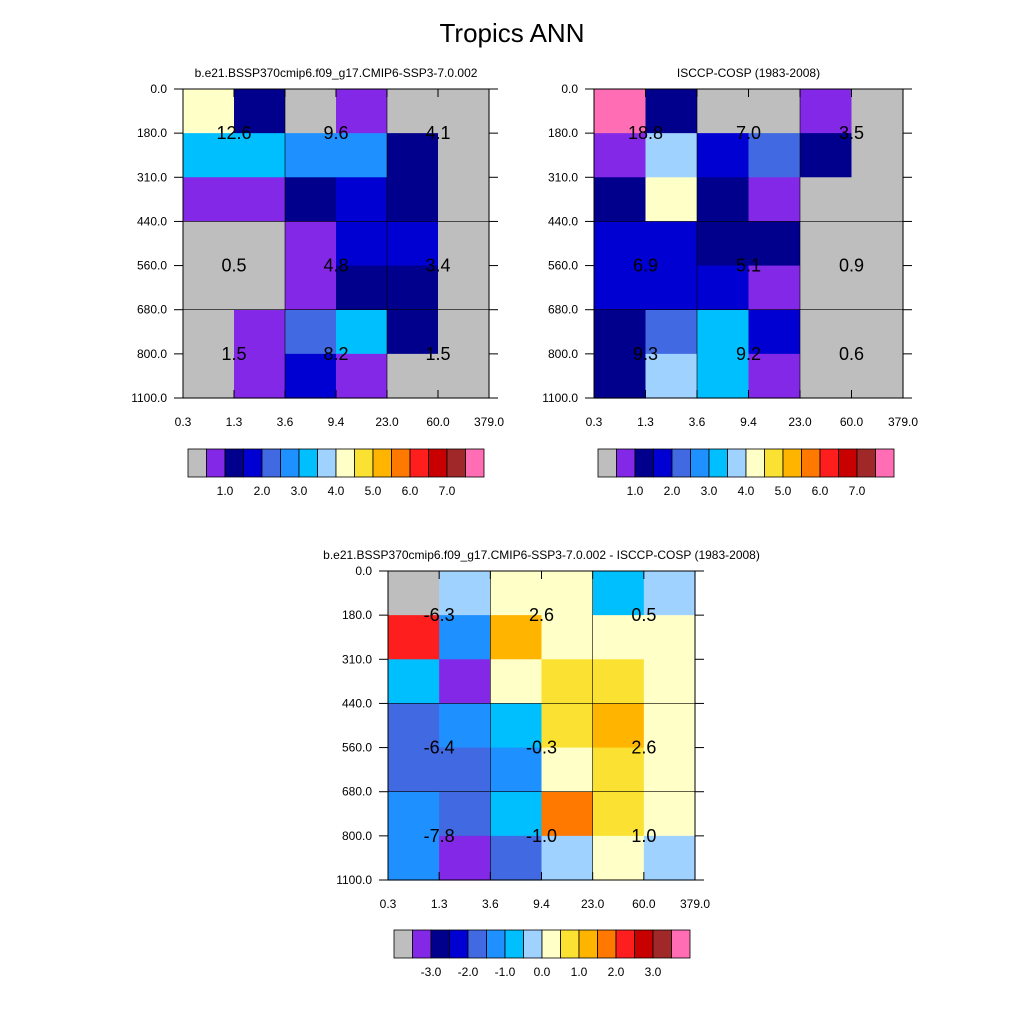 The width and height of the screenshot is (1024, 1024). Describe the element at coordinates (820, 491) in the screenshot. I see `colorbar-label: 6.0` at that location.